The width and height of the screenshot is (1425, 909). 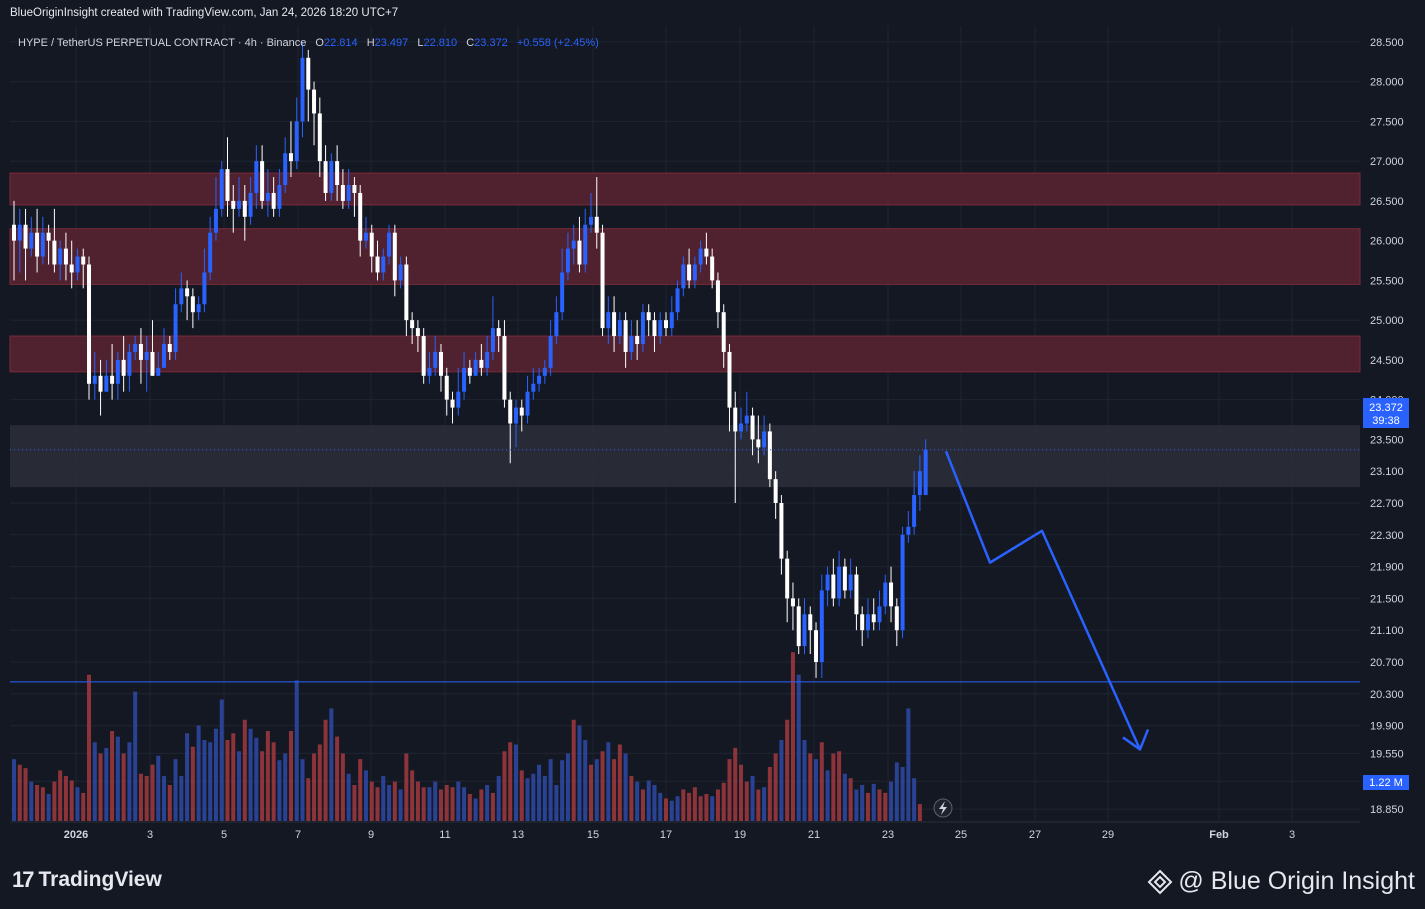 I want to click on x-tick-label: Feb, so click(x=1219, y=835).